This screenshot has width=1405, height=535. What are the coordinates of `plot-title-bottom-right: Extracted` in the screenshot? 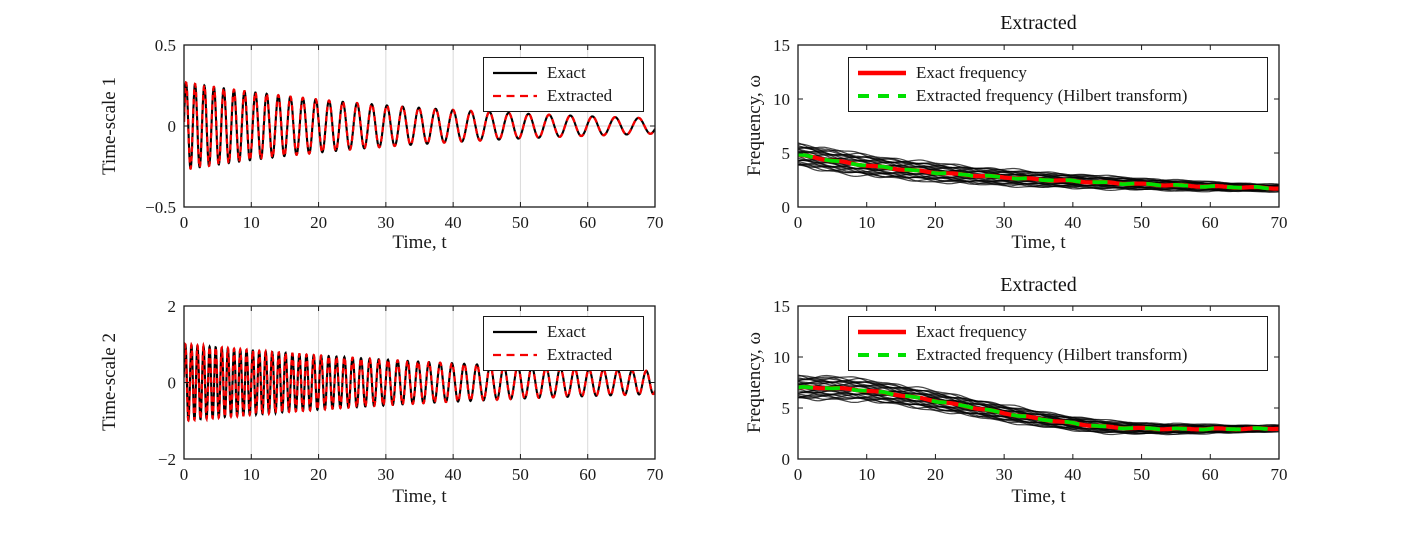 It's located at (1038, 285).